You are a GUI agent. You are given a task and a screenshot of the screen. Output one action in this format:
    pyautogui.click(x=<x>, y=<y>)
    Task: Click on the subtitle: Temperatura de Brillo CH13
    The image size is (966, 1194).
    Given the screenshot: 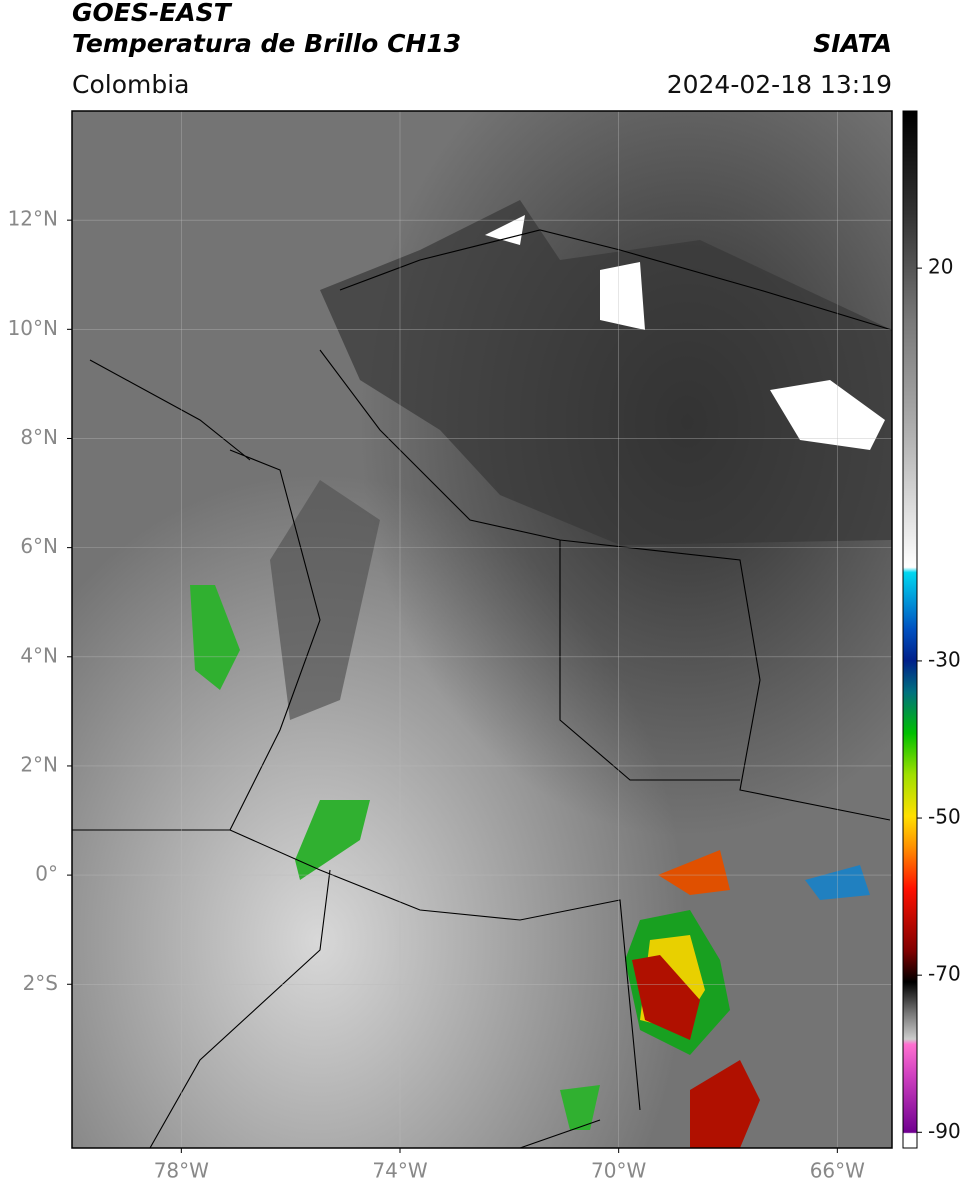 What is the action you would take?
    pyautogui.click(x=266, y=43)
    